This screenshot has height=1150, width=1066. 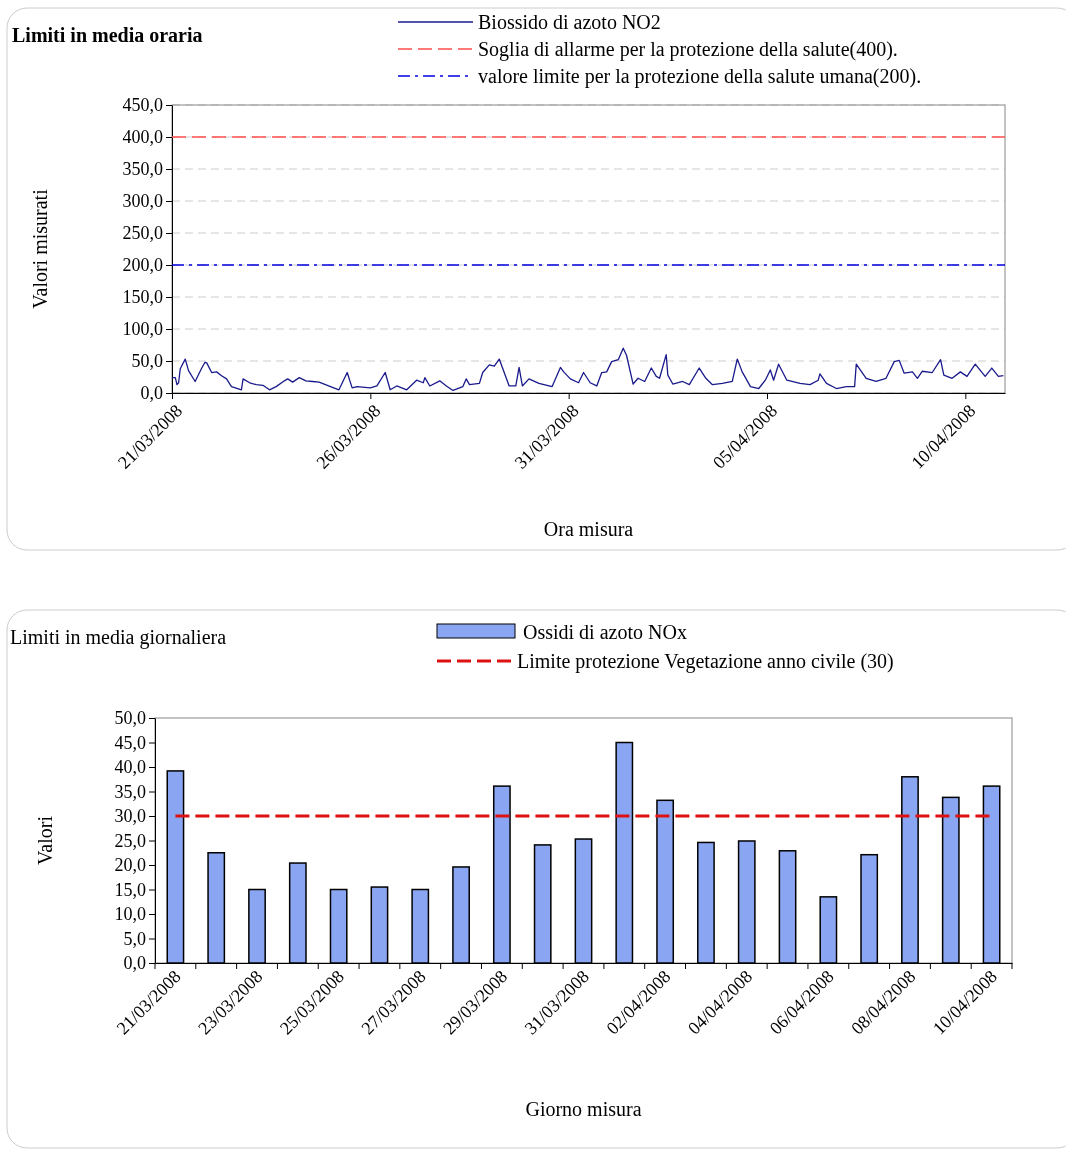 What do you see at coordinates (130, 742) in the screenshot?
I see `y-tick-label: 45,0` at bounding box center [130, 742].